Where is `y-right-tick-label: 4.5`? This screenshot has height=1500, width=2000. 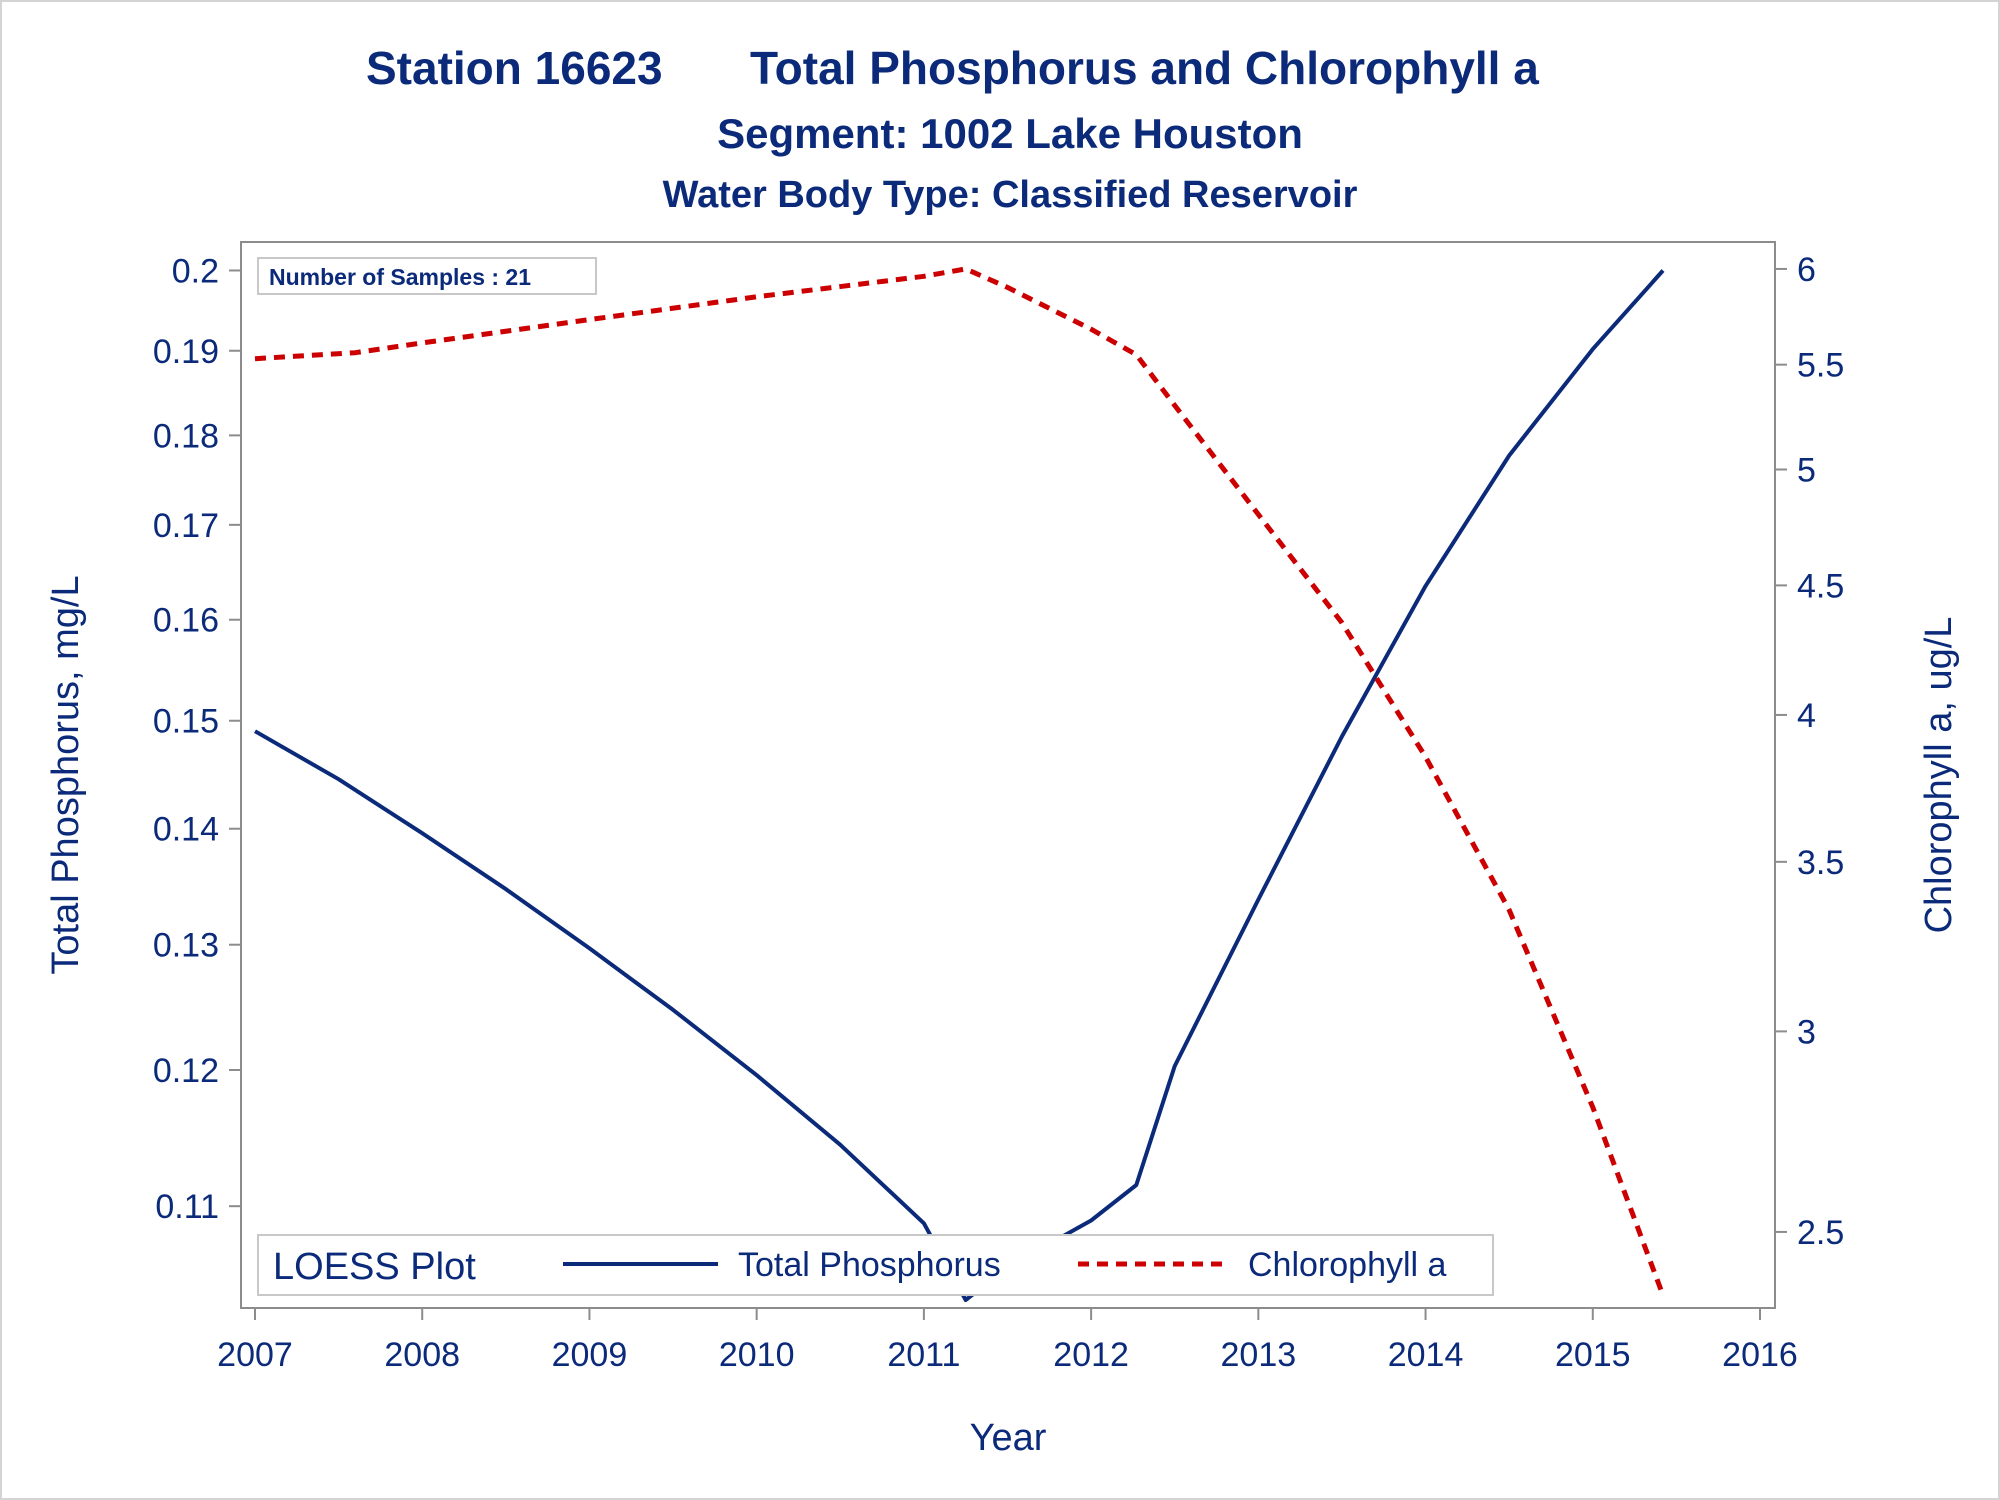 y-right-tick-label: 4.5 is located at coordinates (1820, 586).